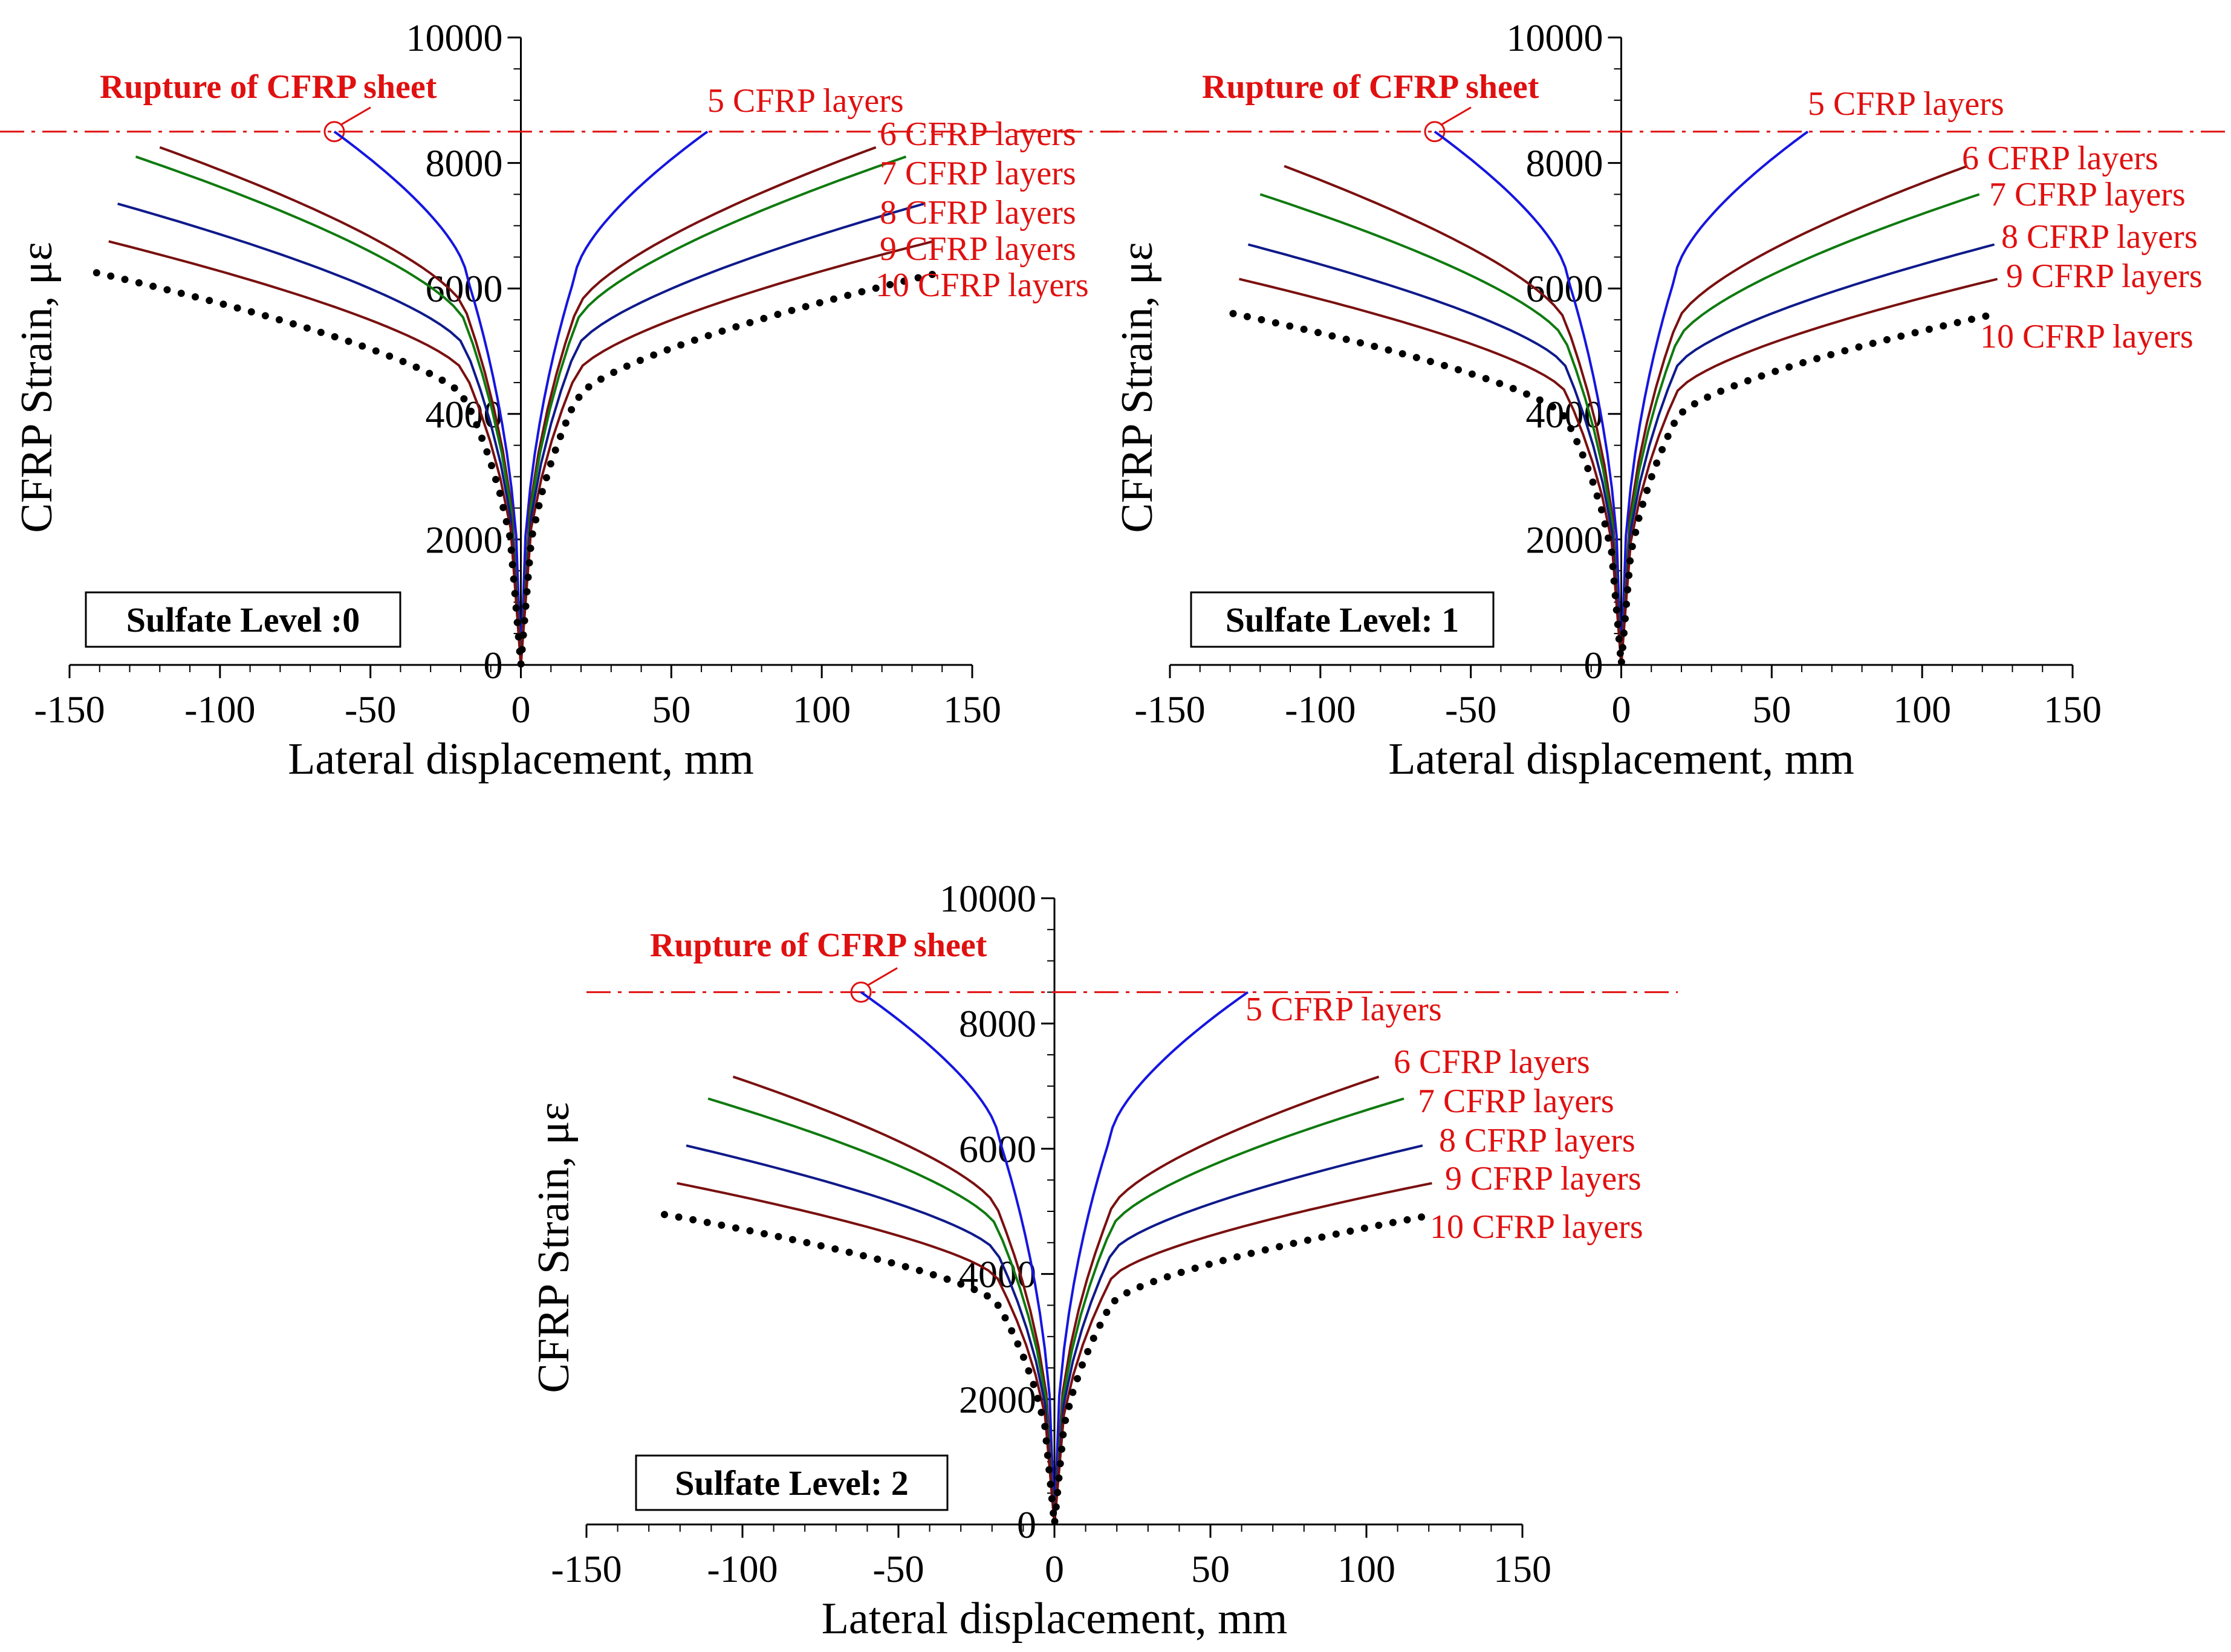  I want to click on sulfate-level-label: Sulfate Level :0, so click(243, 620).